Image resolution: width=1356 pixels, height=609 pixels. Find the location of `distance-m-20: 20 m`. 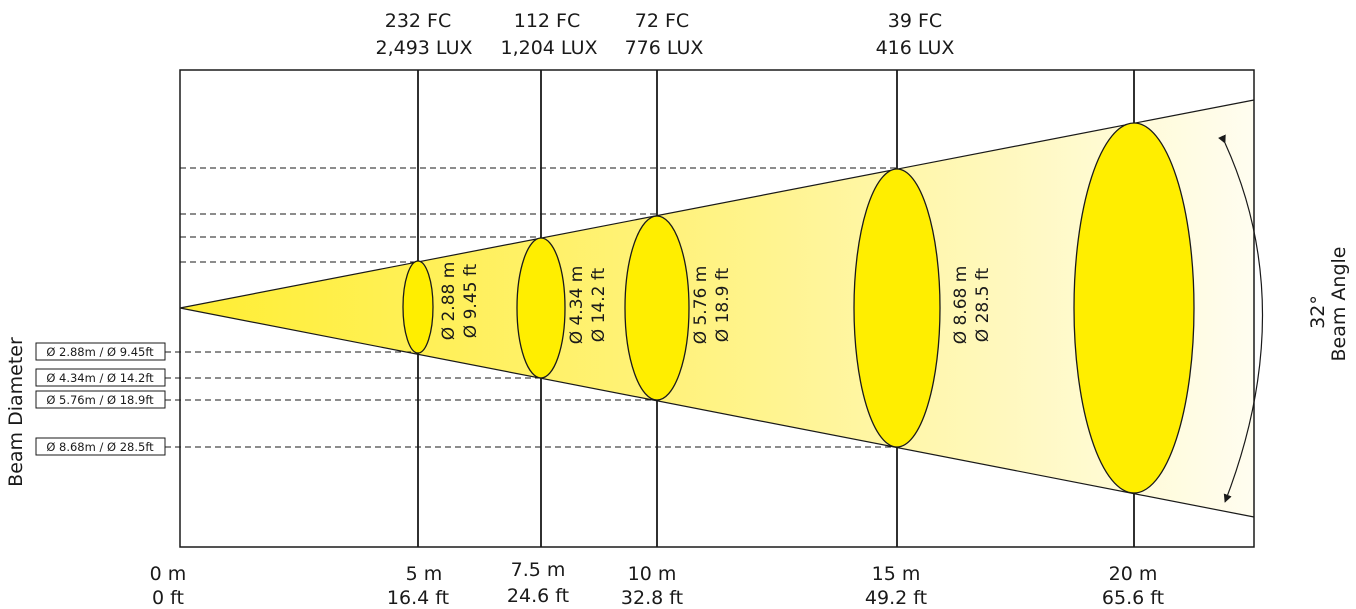

distance-m-20: 20 m is located at coordinates (1133, 574).